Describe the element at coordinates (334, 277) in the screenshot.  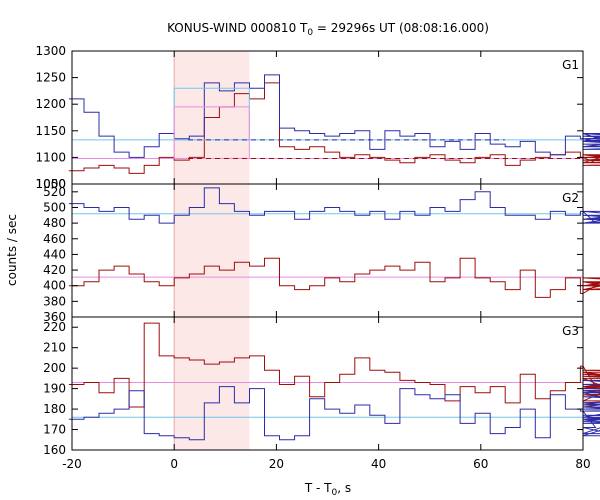
I see `series-red-G2` at that location.